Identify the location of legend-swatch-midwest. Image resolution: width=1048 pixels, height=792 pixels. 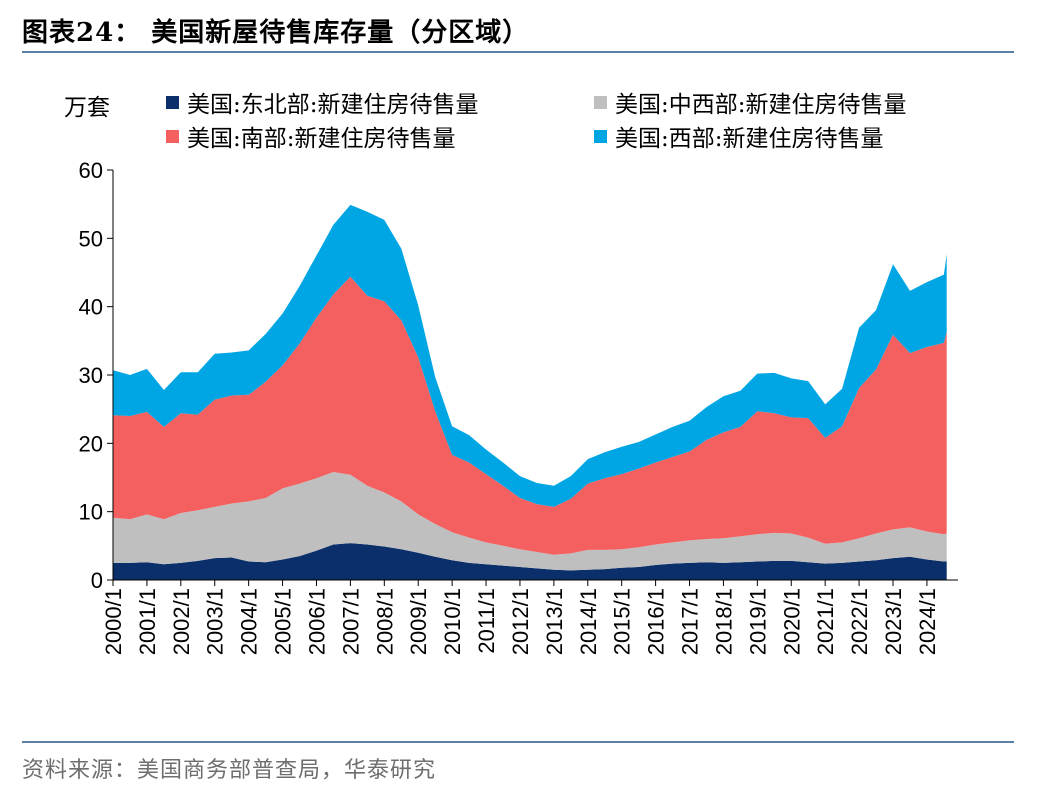
(600, 102).